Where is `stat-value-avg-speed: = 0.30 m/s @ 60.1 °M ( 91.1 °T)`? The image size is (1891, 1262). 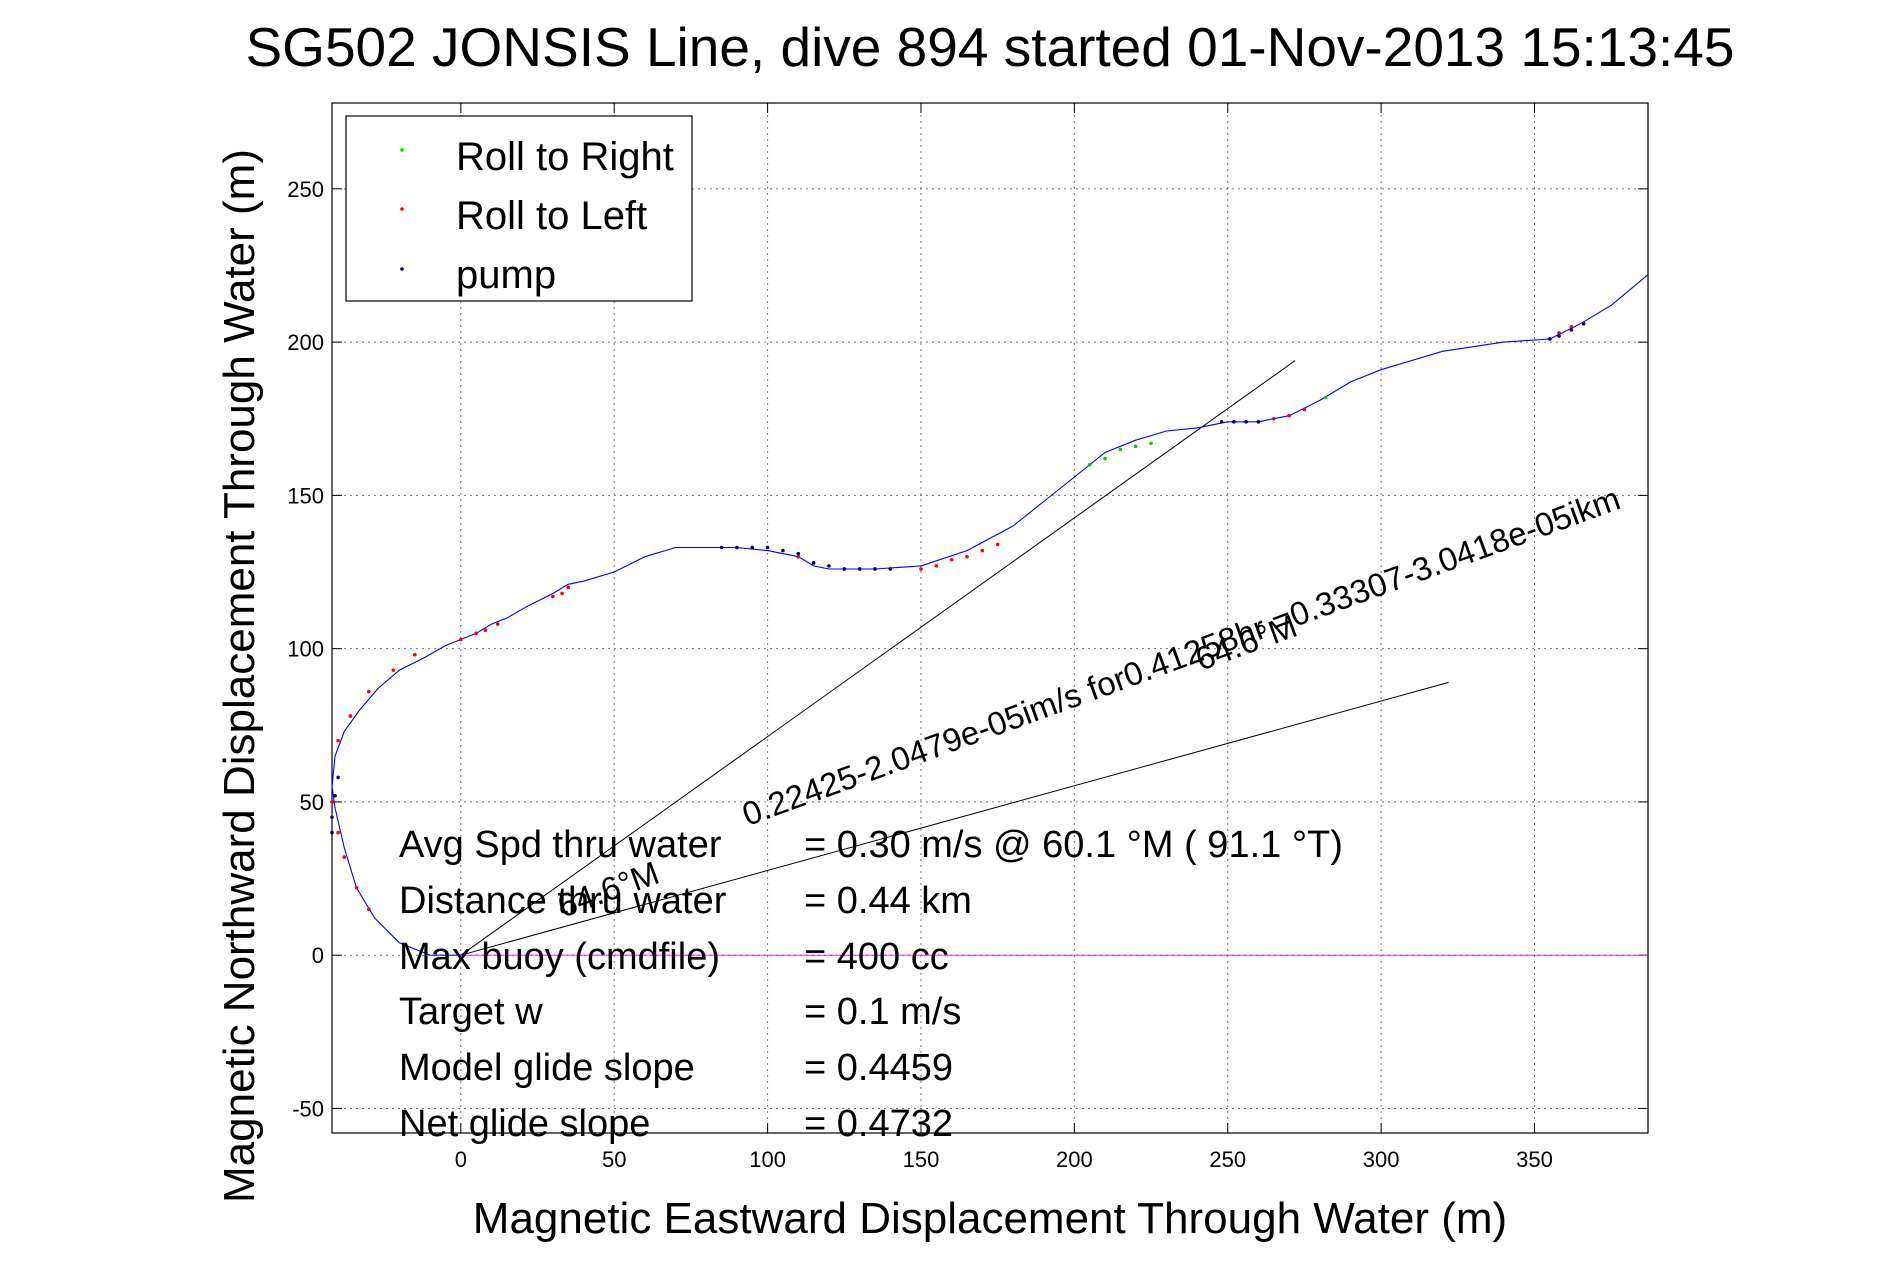 stat-value-avg-speed: = 0.30 m/s @ 60.1 °M ( 91.1 °T) is located at coordinates (1073, 845).